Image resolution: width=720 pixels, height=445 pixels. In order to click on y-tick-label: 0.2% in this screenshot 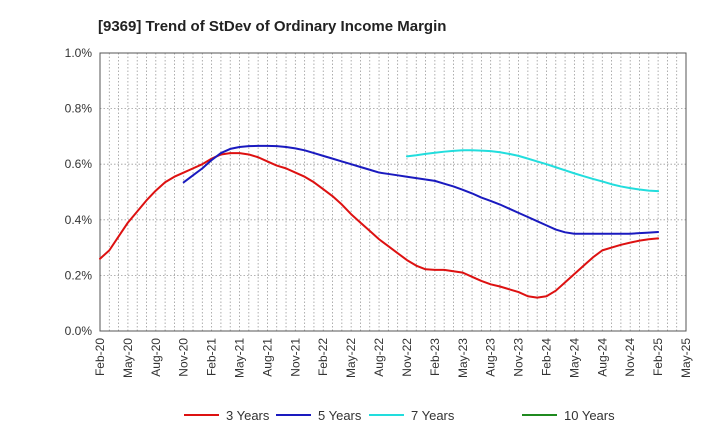, I will do `click(79, 275)`.